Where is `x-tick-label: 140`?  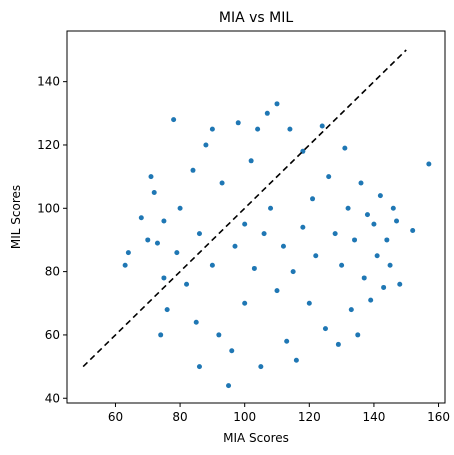 x-tick-label: 140 is located at coordinates (373, 417).